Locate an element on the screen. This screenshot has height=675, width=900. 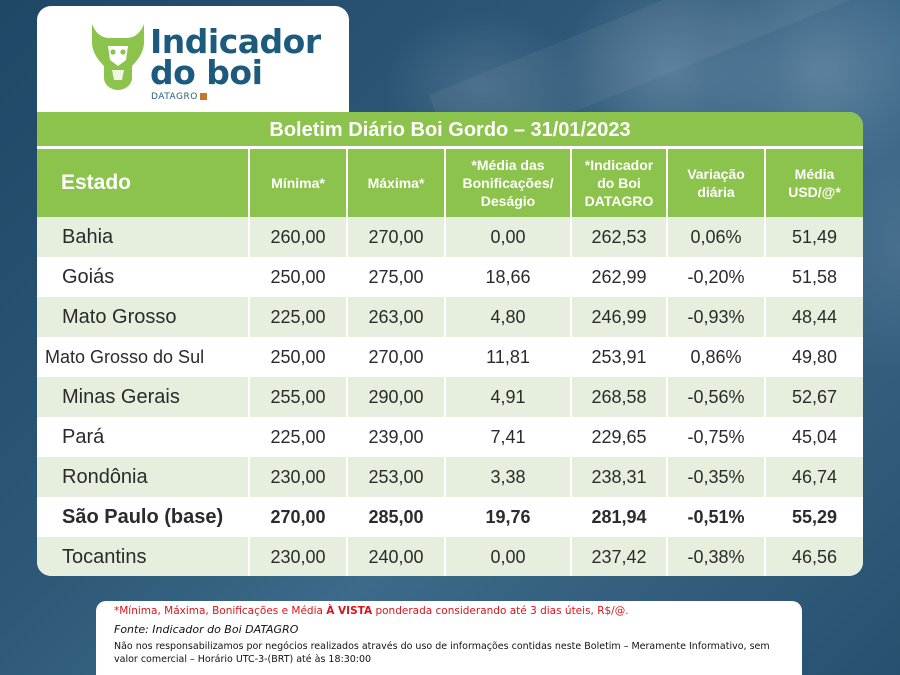
logo-title-line1: Indicador is located at coordinates (235, 41).